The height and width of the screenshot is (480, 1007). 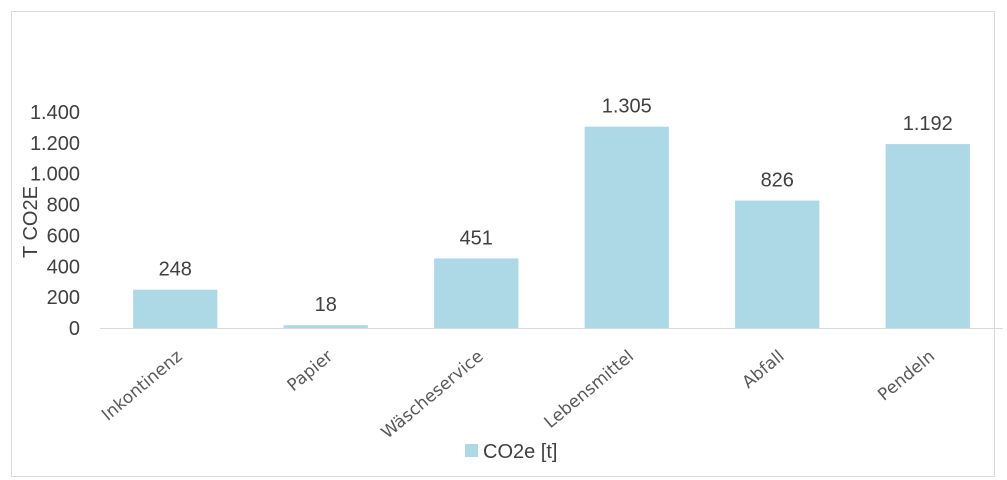 I want to click on bar-inkontinenz, so click(x=175, y=308).